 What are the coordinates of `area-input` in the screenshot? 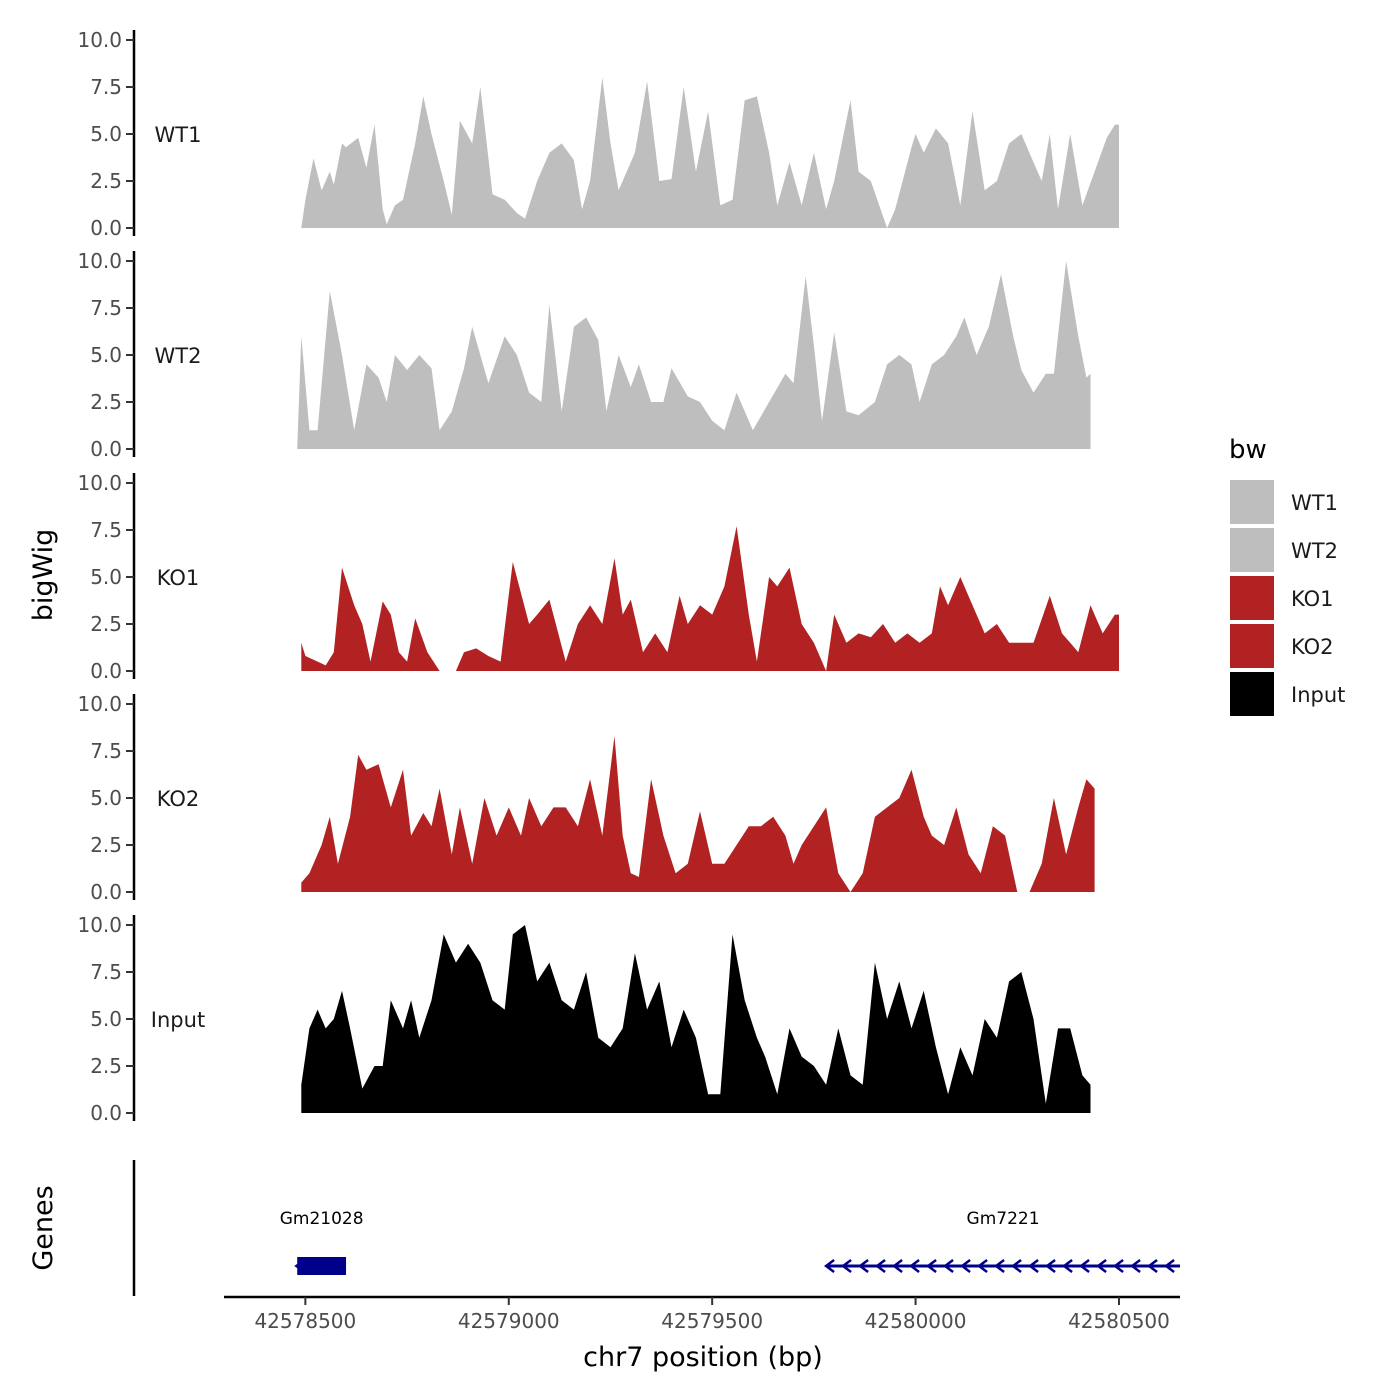 It's located at (696, 1019).